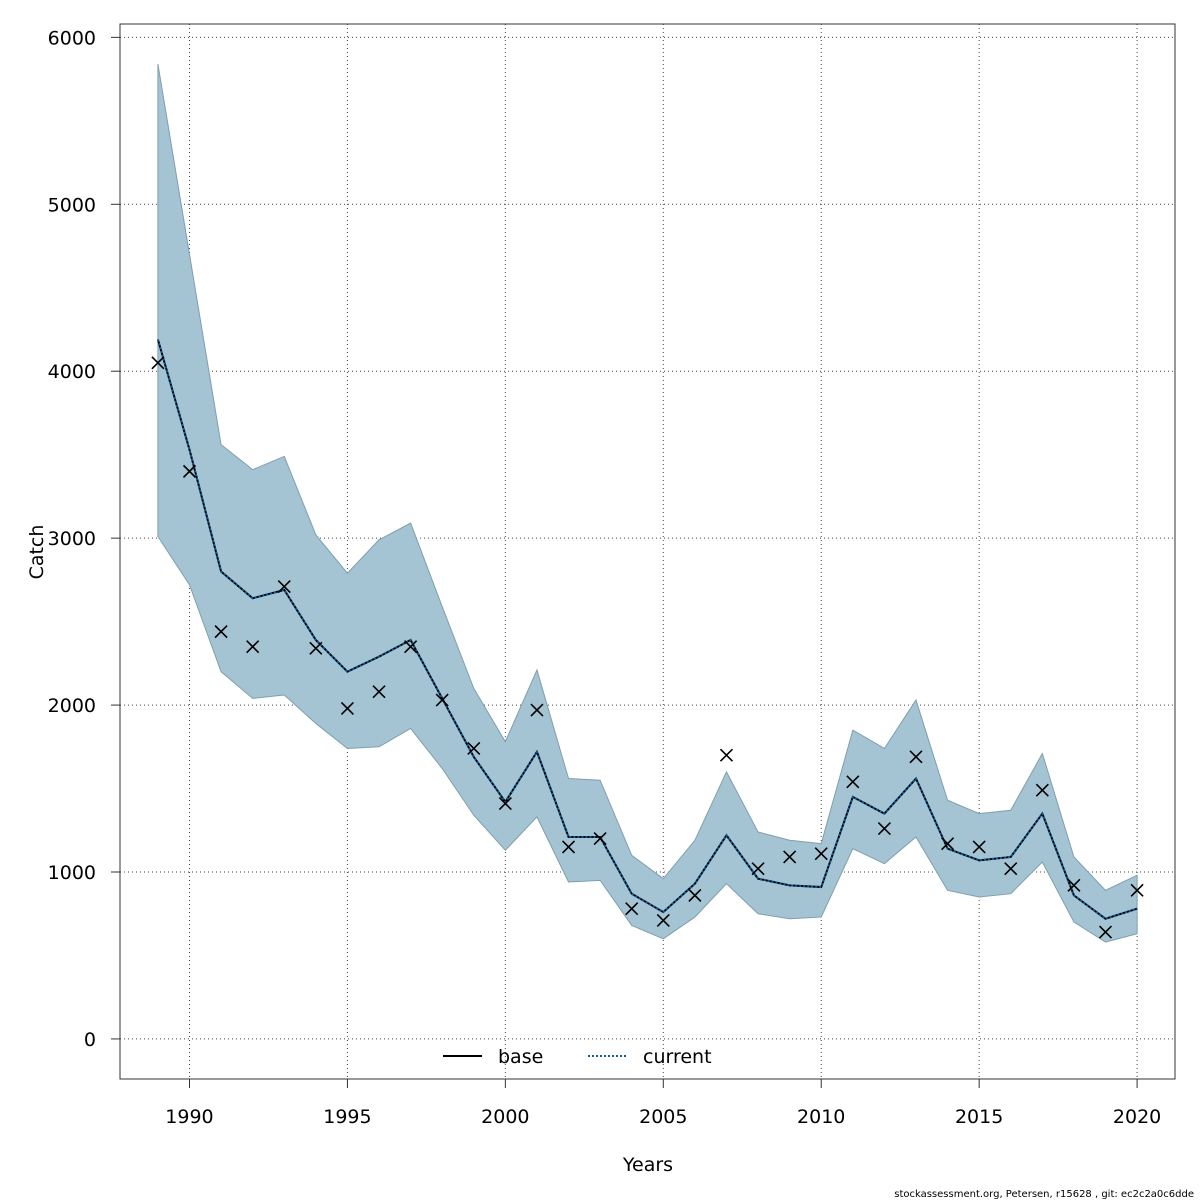  Describe the element at coordinates (347, 1117) in the screenshot. I see `x-tick-label: 1995` at that location.